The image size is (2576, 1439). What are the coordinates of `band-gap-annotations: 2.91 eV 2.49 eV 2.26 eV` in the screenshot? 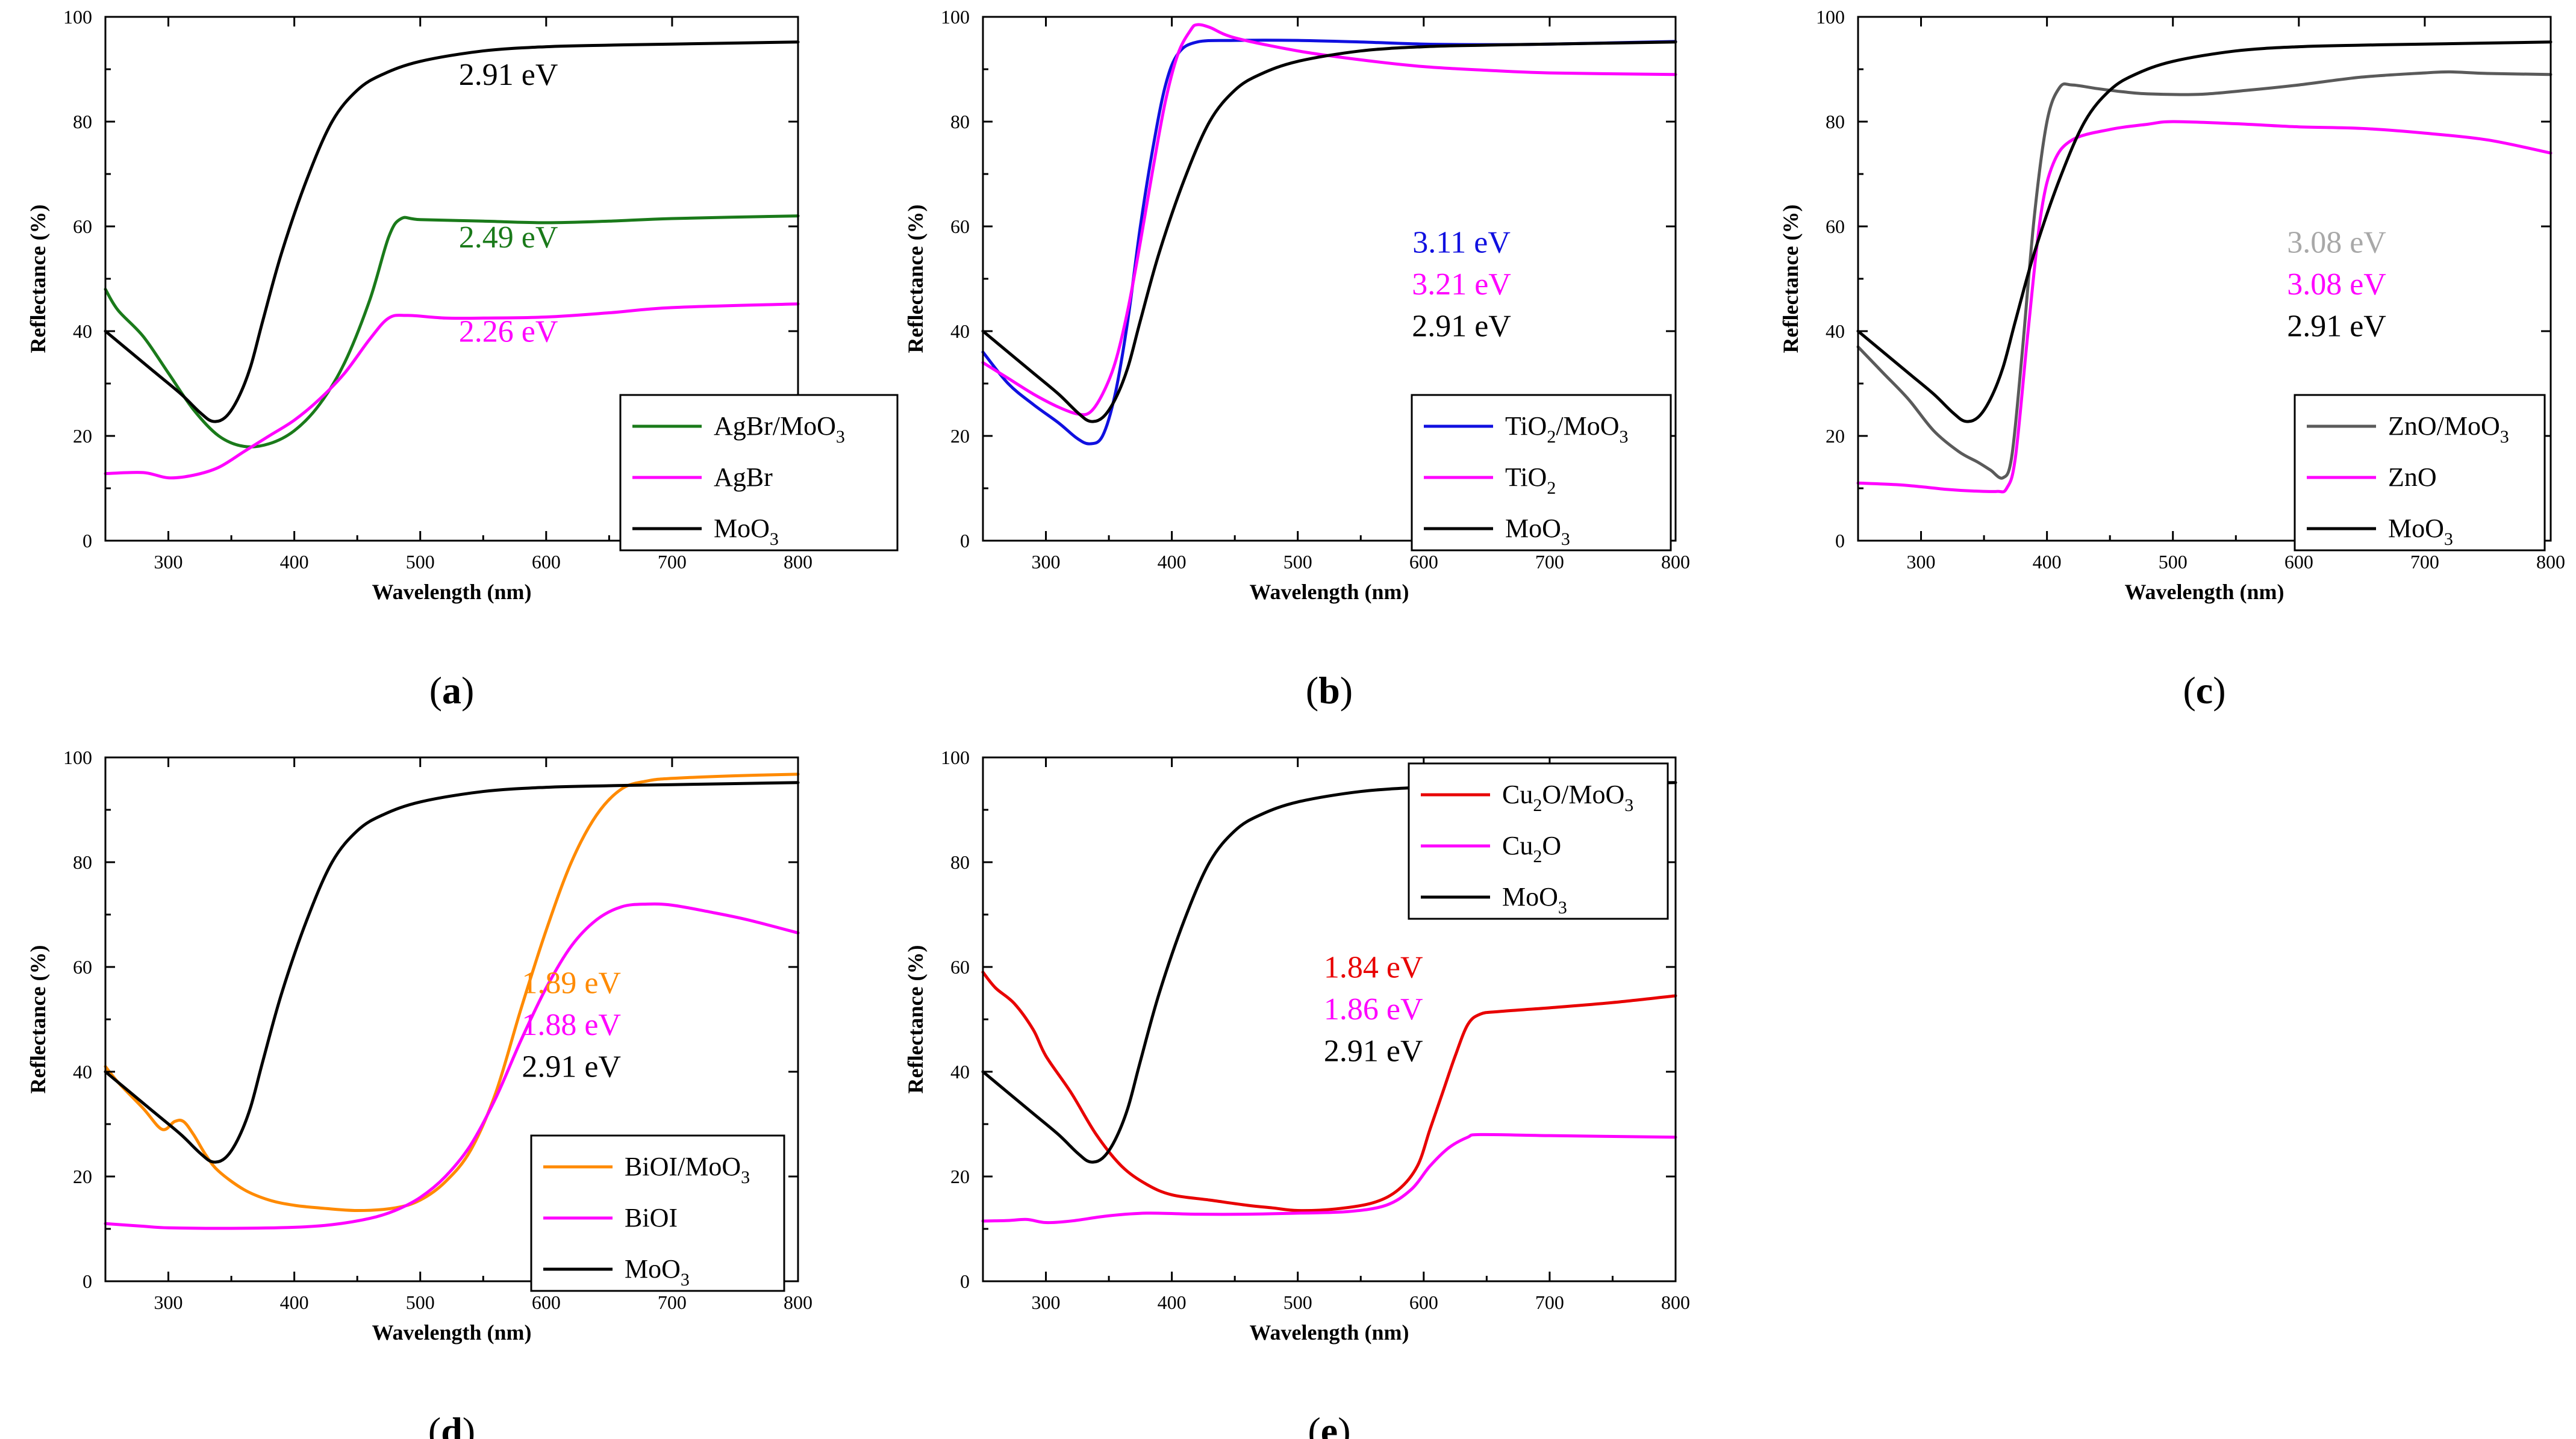 It's located at (508, 203).